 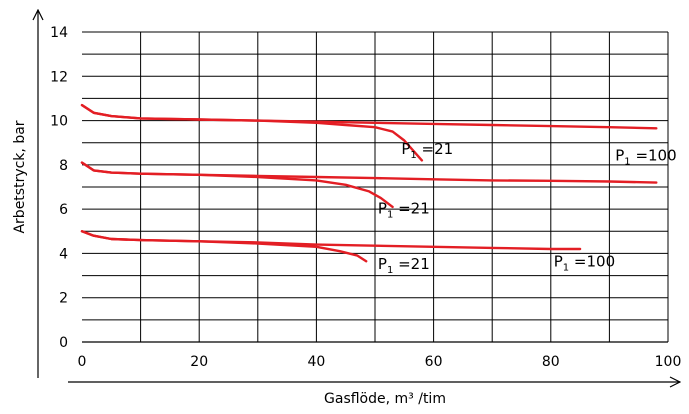 I want to click on x-tick-label: 60, so click(x=434, y=362).